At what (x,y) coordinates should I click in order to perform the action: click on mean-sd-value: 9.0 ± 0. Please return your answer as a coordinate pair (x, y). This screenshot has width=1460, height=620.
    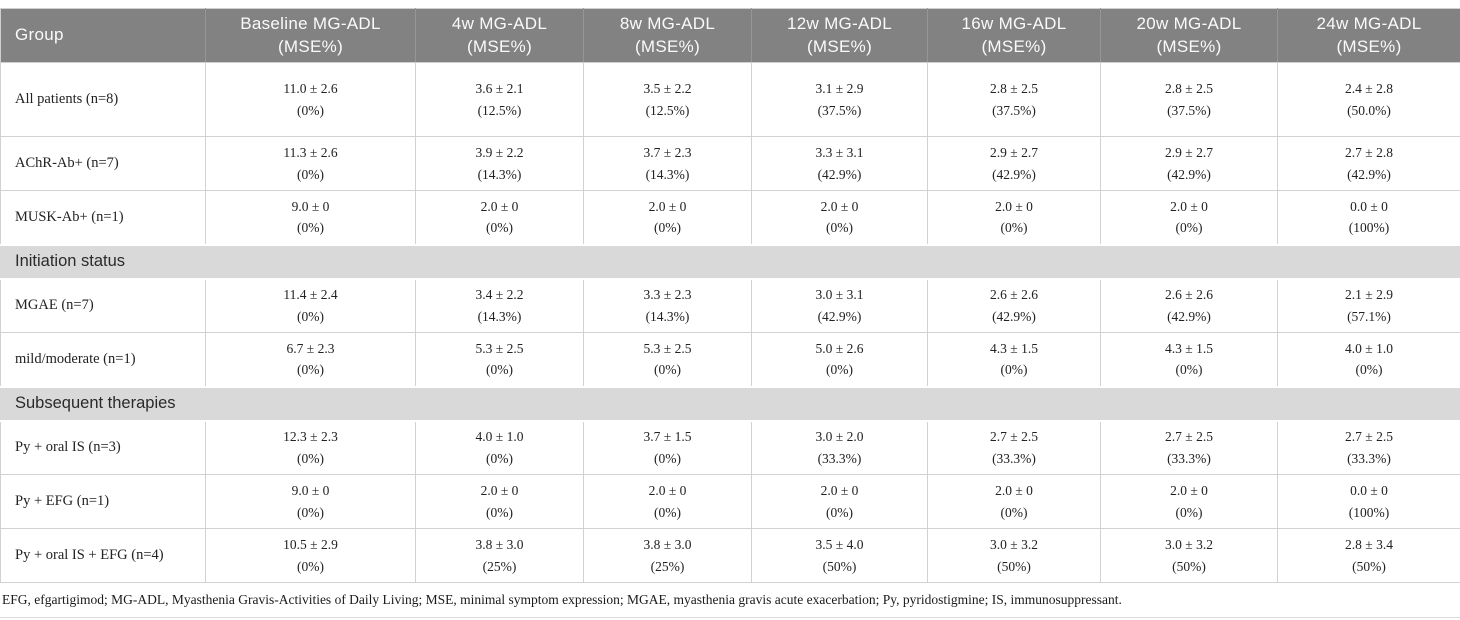
    Looking at the image, I should click on (310, 206).